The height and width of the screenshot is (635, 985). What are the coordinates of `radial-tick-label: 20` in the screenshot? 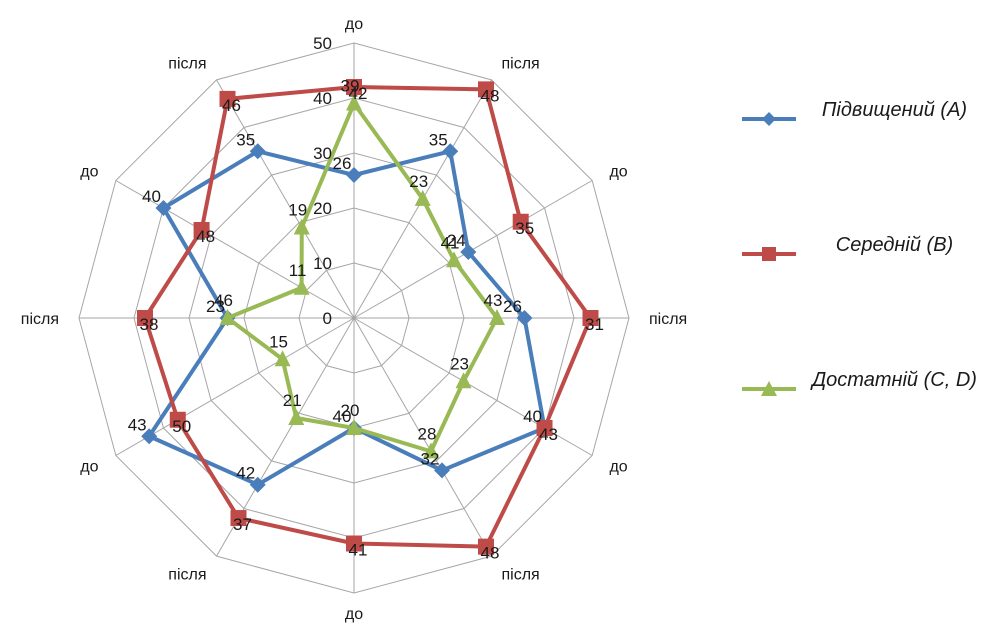 It's located at (322, 208).